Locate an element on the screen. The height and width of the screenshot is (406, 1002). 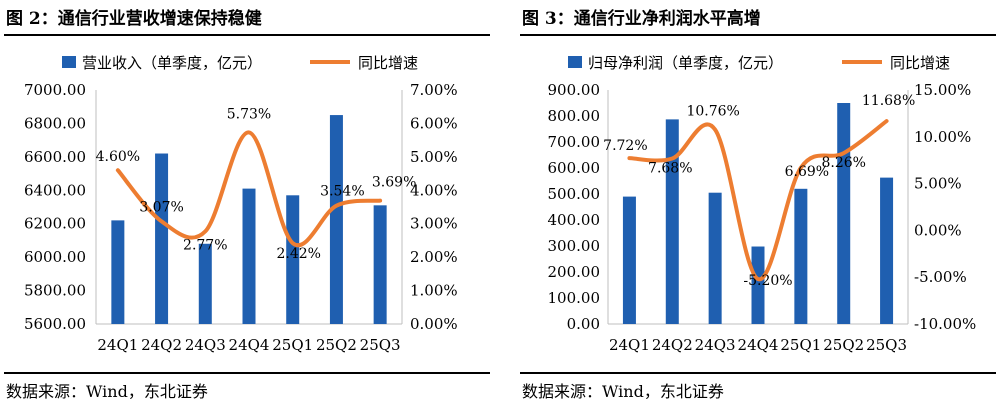
y-tick-left-label: 500.00 is located at coordinates (574, 194).